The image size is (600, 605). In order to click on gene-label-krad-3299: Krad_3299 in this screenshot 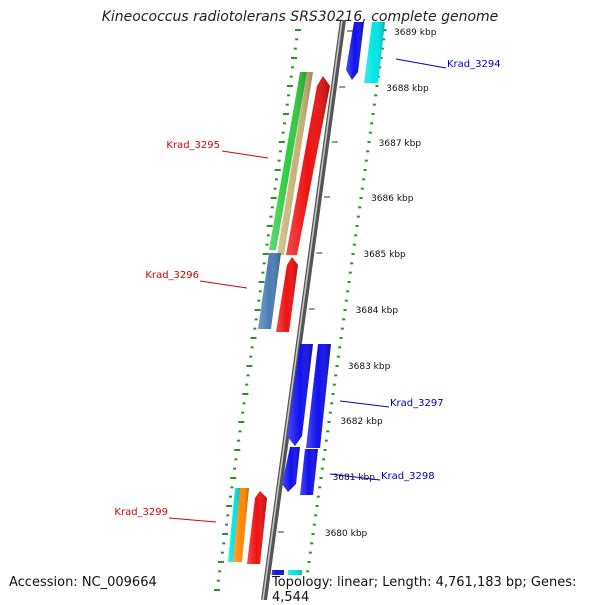, I will do `click(165, 515)`.